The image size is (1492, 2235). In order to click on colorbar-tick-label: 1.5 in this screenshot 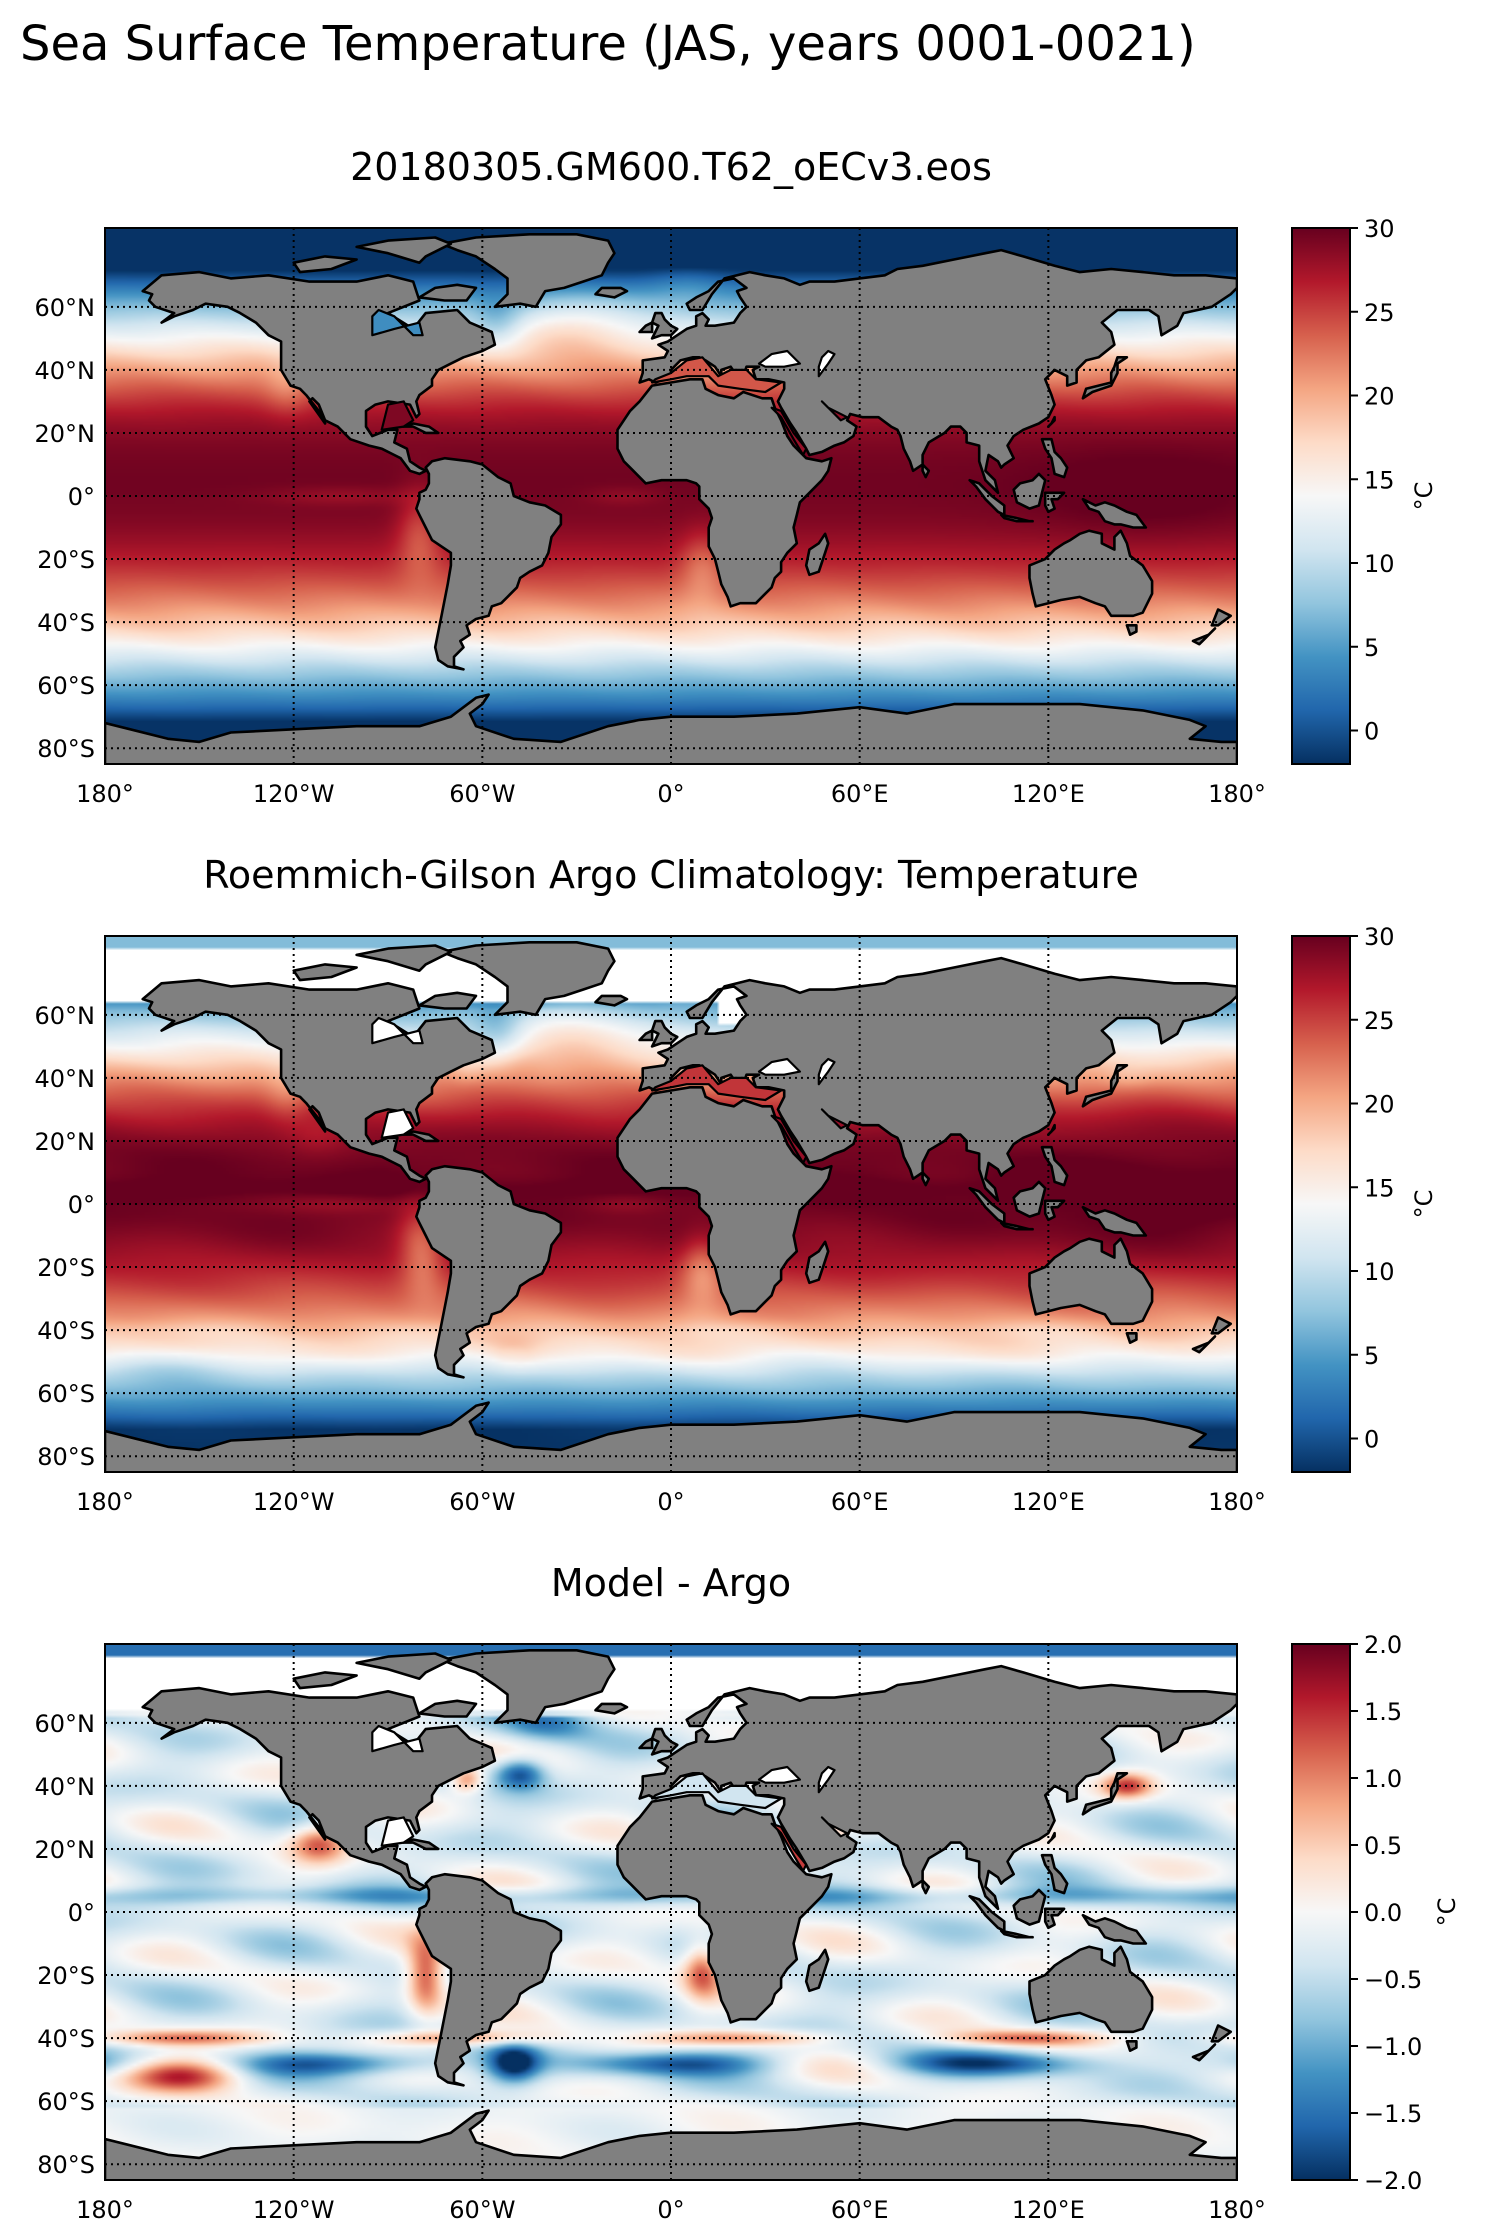, I will do `click(1383, 1712)`.